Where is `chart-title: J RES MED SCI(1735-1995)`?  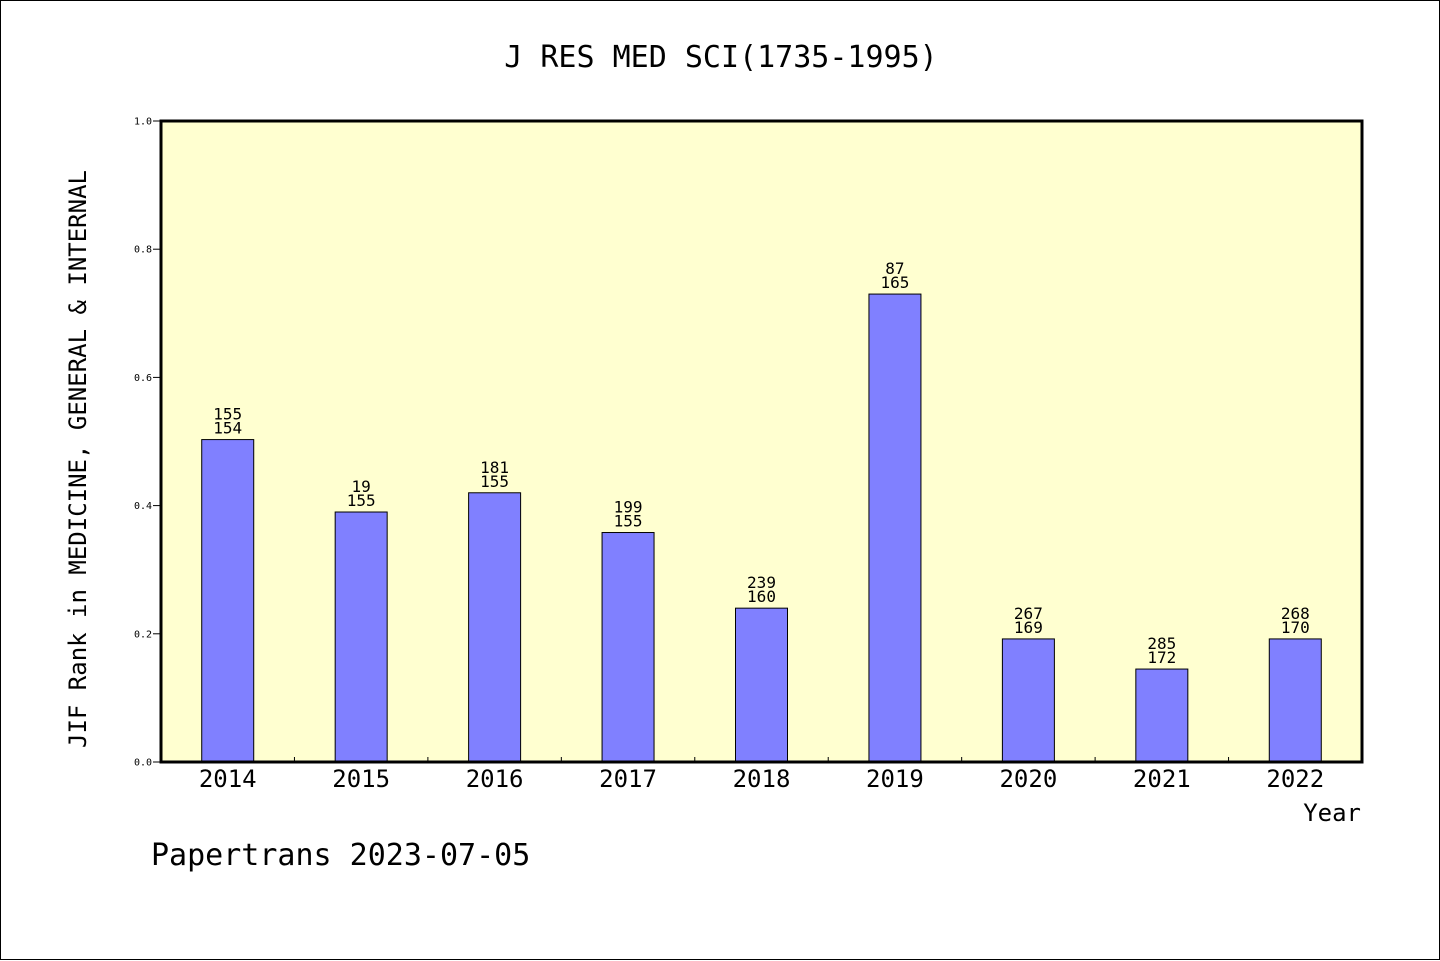 chart-title: J RES MED SCI(1735-1995) is located at coordinates (720, 57).